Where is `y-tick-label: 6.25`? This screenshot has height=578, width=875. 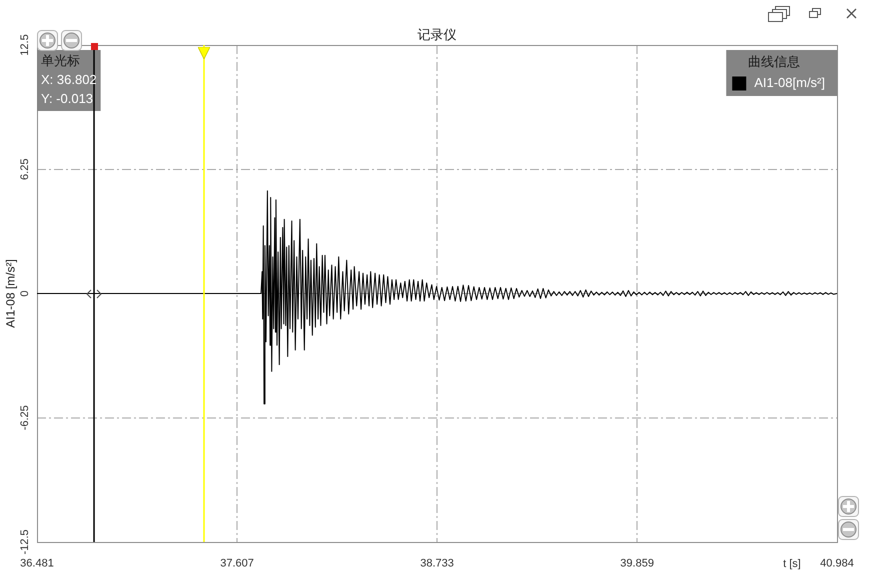 y-tick-label: 6.25 is located at coordinates (25, 169).